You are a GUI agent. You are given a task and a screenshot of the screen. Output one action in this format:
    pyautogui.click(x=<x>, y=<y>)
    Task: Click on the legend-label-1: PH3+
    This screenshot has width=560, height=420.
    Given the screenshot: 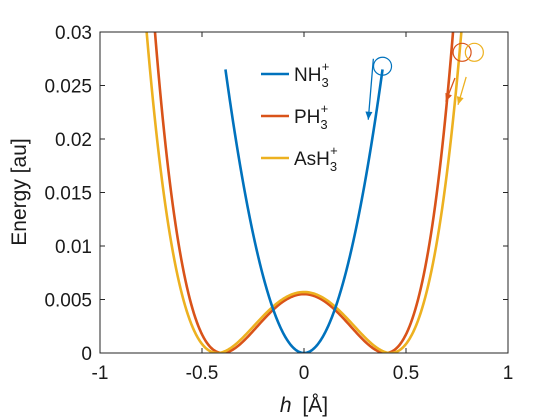 What is the action you would take?
    pyautogui.click(x=311, y=116)
    